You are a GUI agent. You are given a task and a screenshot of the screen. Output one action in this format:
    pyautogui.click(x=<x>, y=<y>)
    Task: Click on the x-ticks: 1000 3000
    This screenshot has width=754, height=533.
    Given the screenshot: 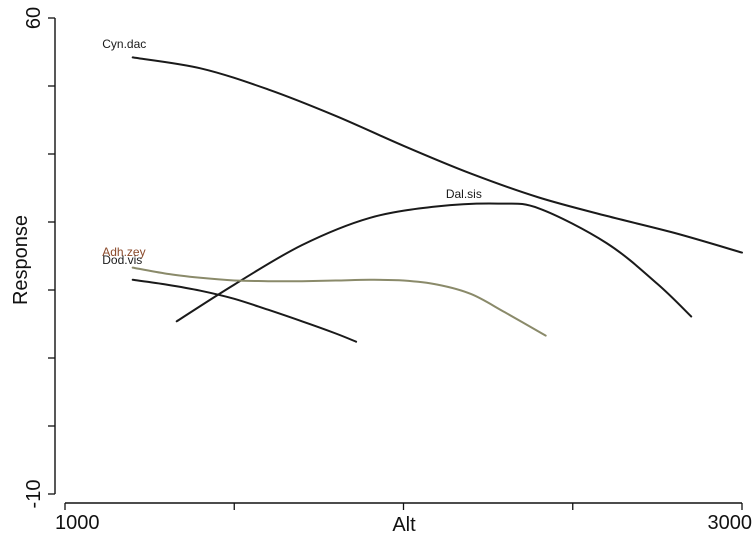 What is the action you would take?
    pyautogui.click(x=403, y=518)
    